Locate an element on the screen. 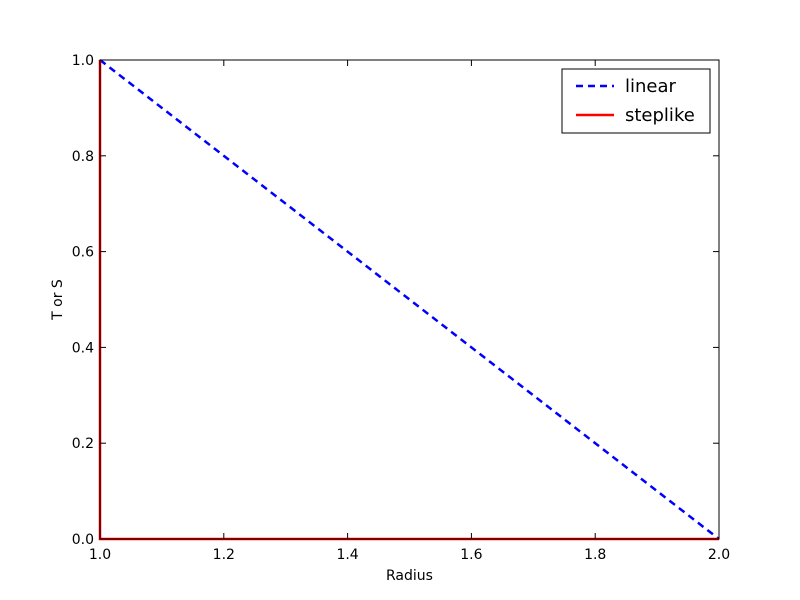  legend-linear-label: linear is located at coordinates (651, 86).